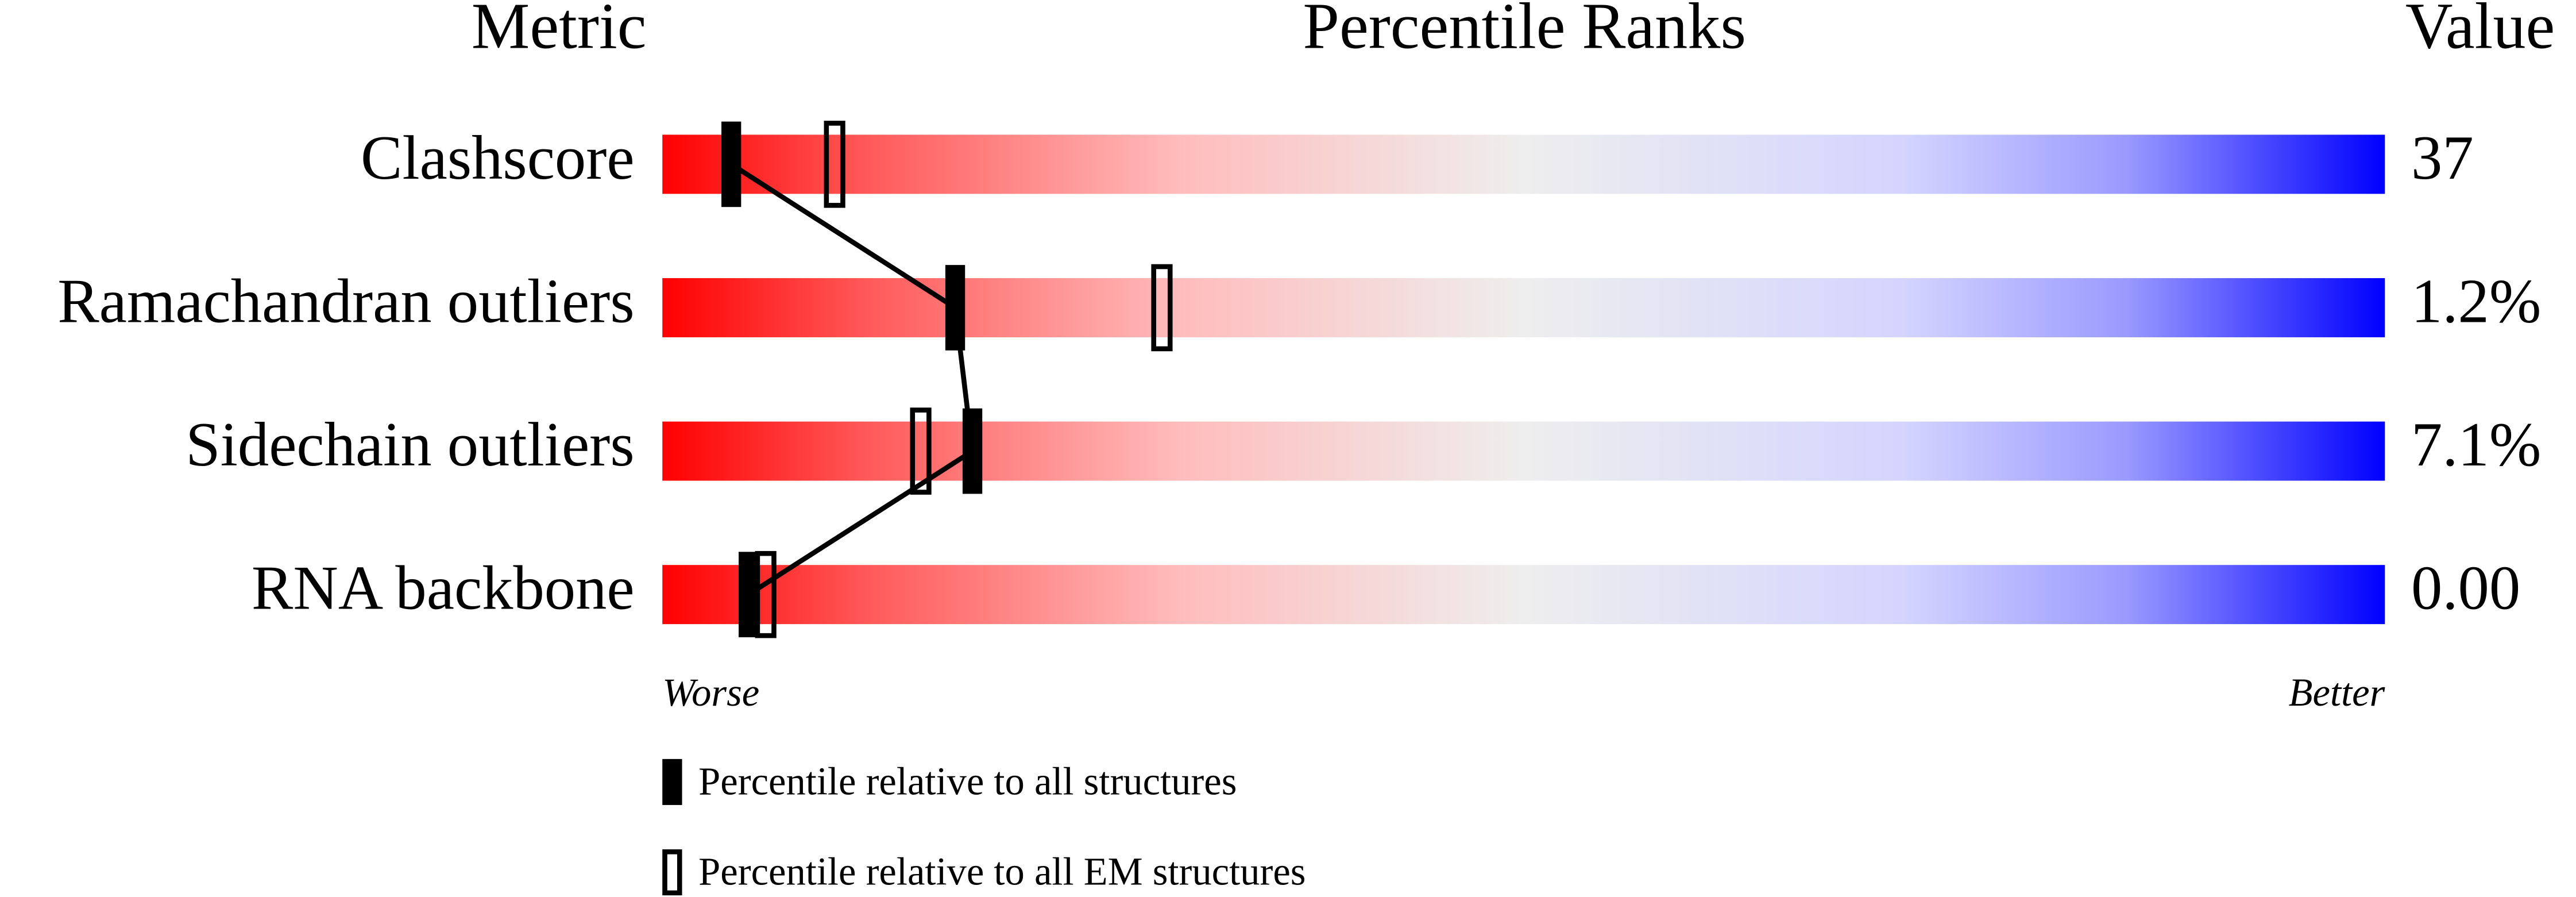  What do you see at coordinates (345, 301) in the screenshot?
I see `metric-label: Ramachandran outliers` at bounding box center [345, 301].